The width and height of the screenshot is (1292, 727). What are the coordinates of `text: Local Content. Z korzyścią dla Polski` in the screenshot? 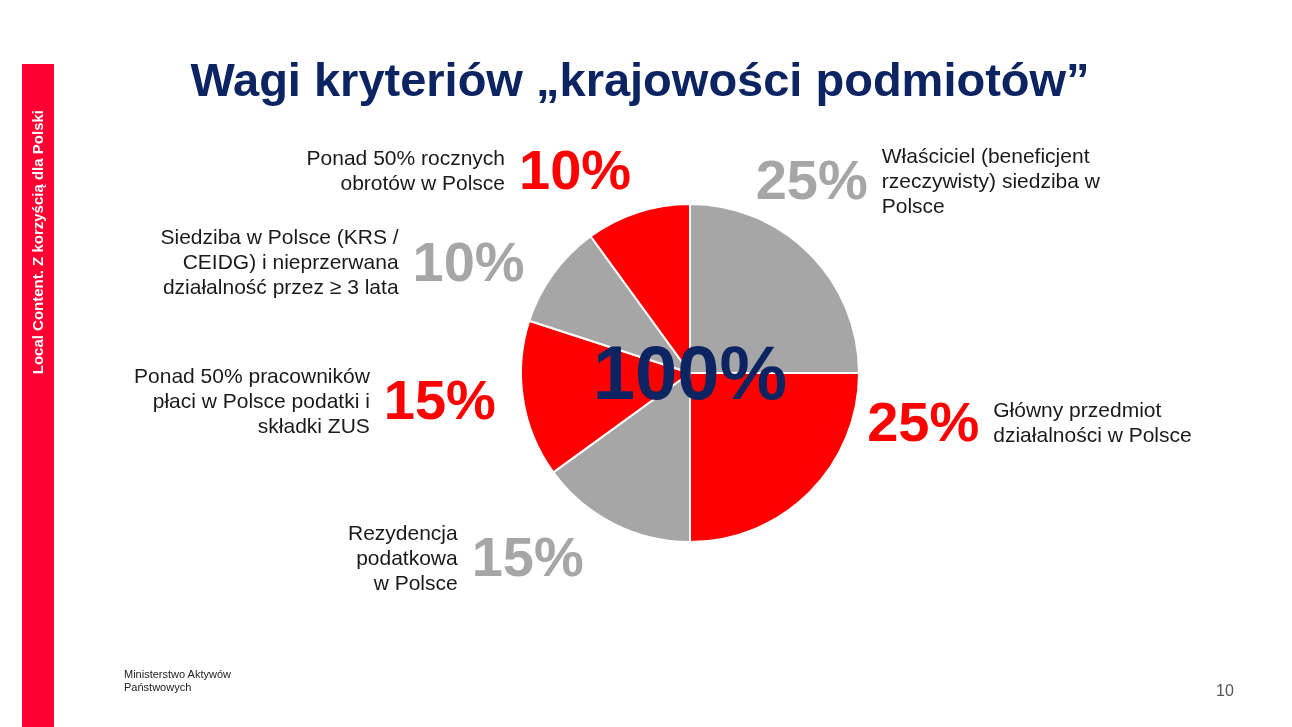 It's located at (37, 242).